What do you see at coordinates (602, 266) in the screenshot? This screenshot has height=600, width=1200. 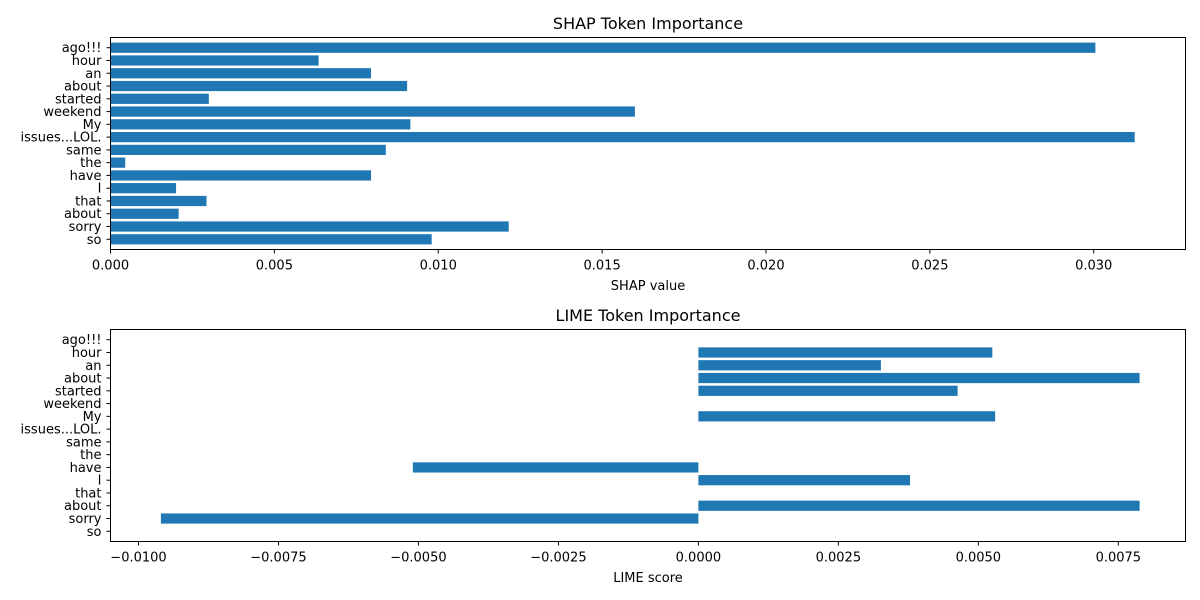 I see `shap-x-tick-label: 0.015` at bounding box center [602, 266].